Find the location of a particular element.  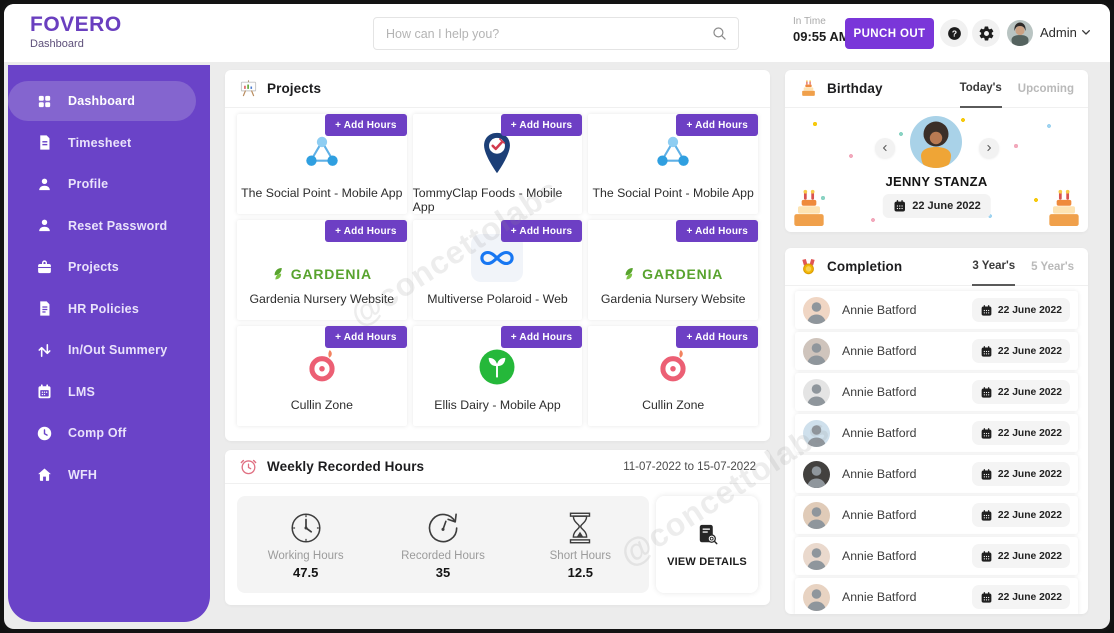

sidebar-item-label: Reset Password is located at coordinates (118, 225).